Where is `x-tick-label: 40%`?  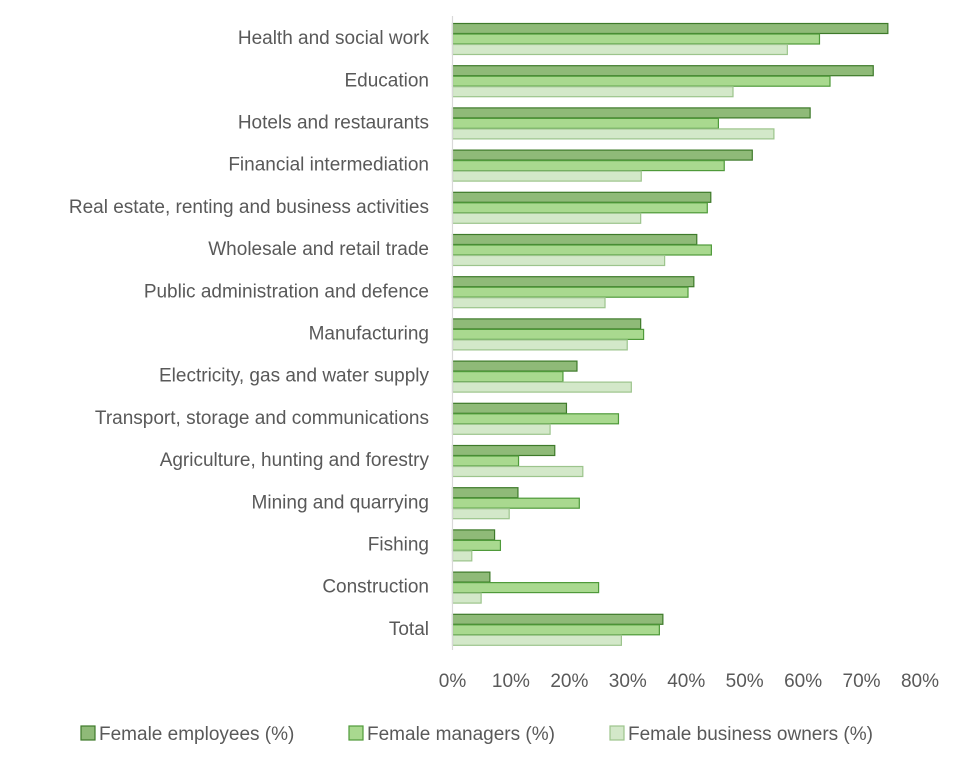
x-tick-label: 40% is located at coordinates (686, 681).